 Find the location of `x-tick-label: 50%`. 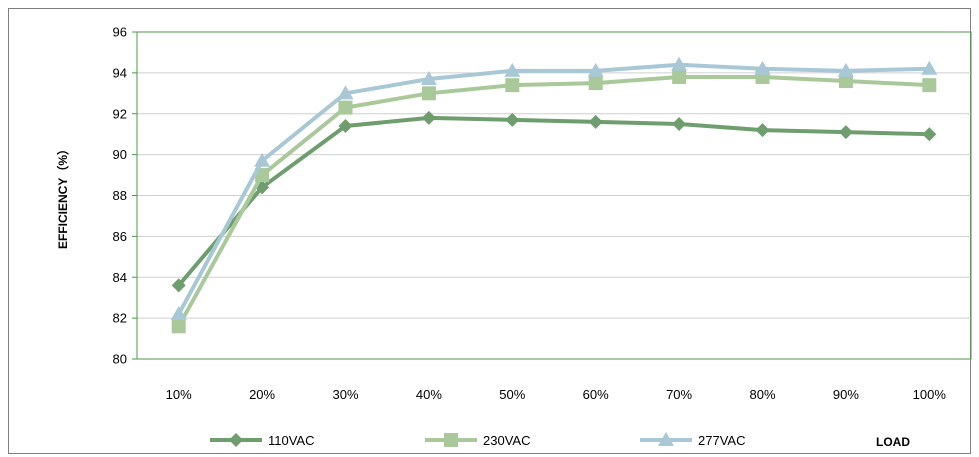

x-tick-label: 50% is located at coordinates (512, 394).